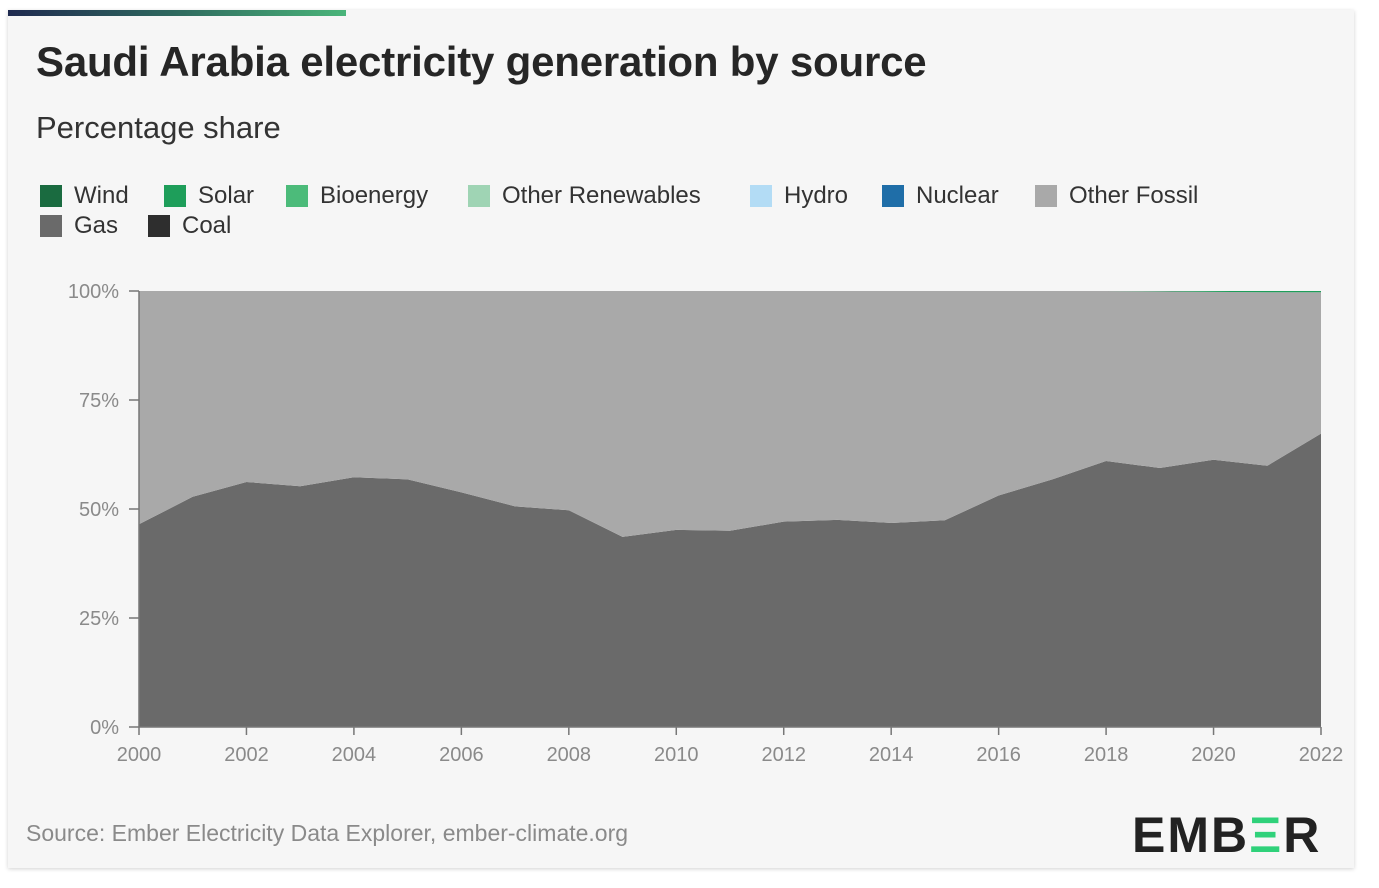  What do you see at coordinates (676, 755) in the screenshot?
I see `x-tick-label: 2010` at bounding box center [676, 755].